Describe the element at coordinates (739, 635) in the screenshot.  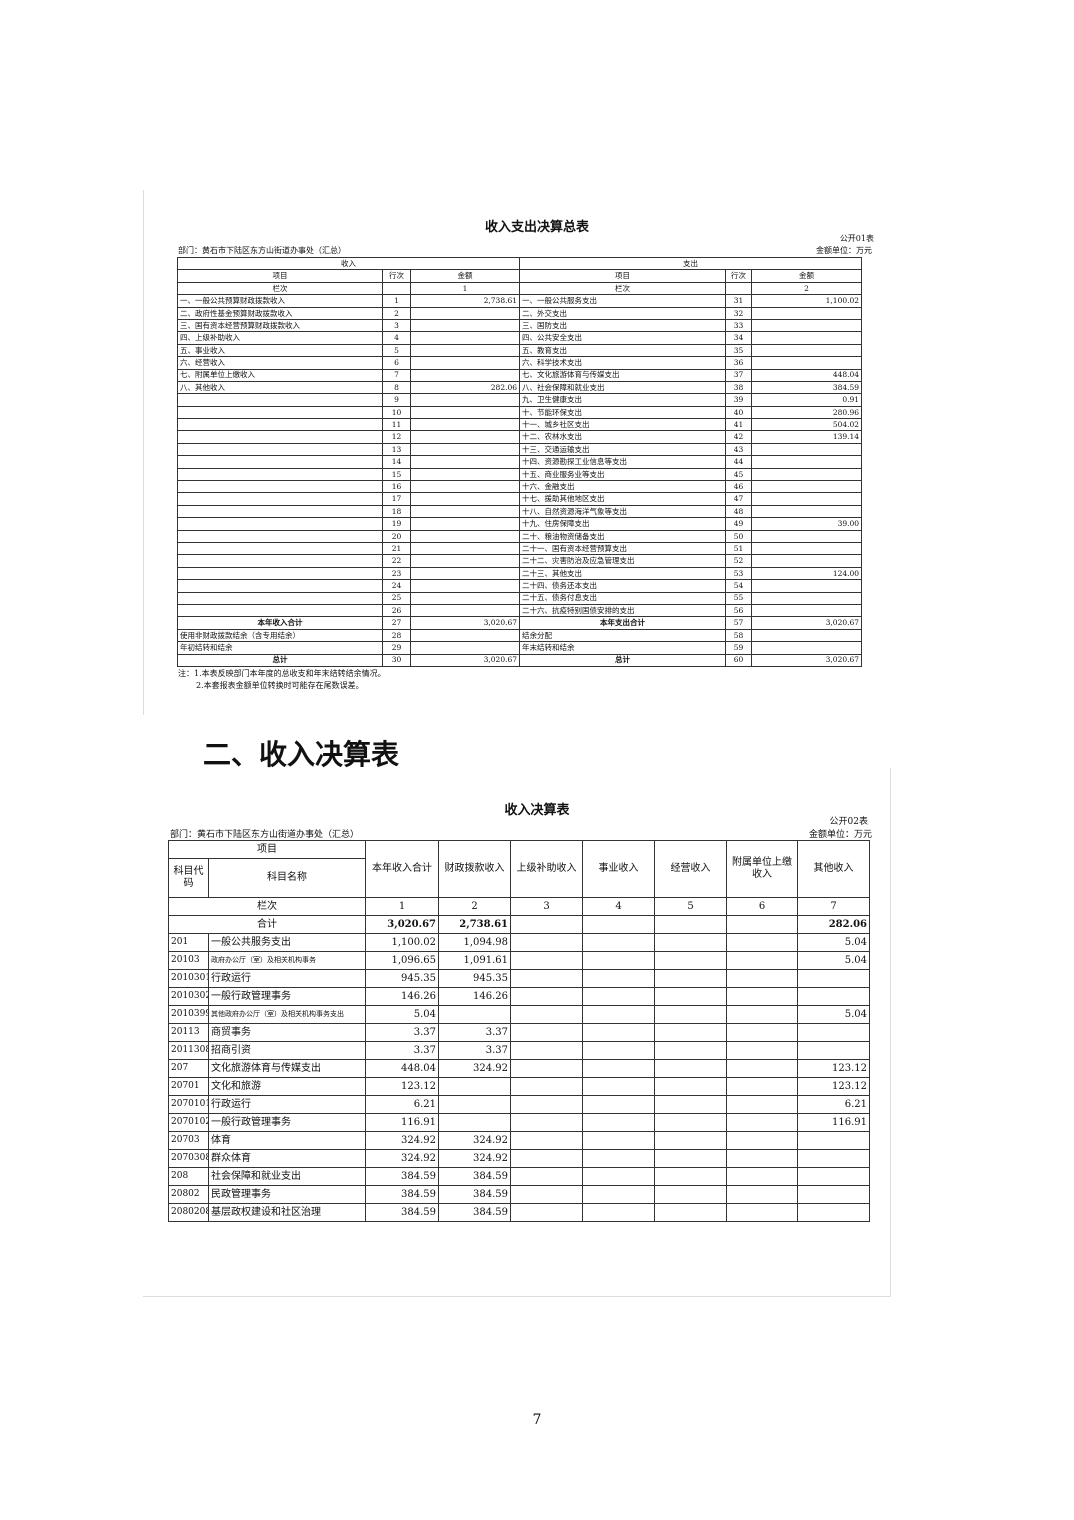
I see `cell: 58` at that location.